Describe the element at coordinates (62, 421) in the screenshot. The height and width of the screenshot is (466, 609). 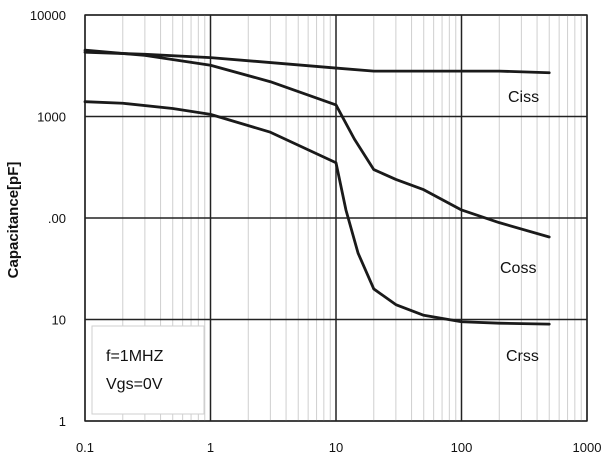
I see `y-tick-label: 1` at that location.